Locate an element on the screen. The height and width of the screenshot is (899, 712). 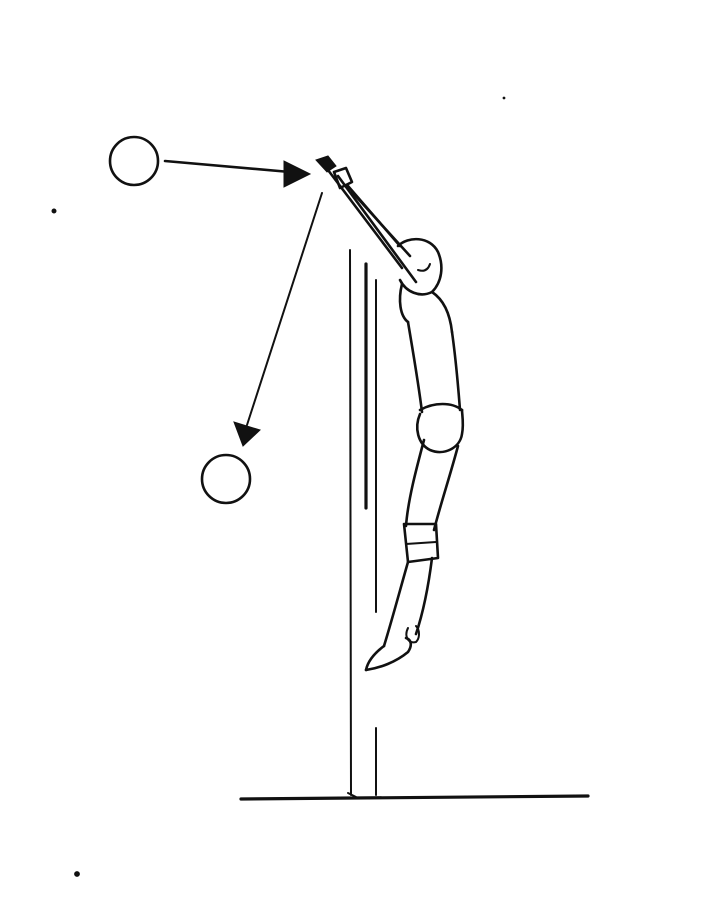
right-hand is located at coordinates (343, 178).